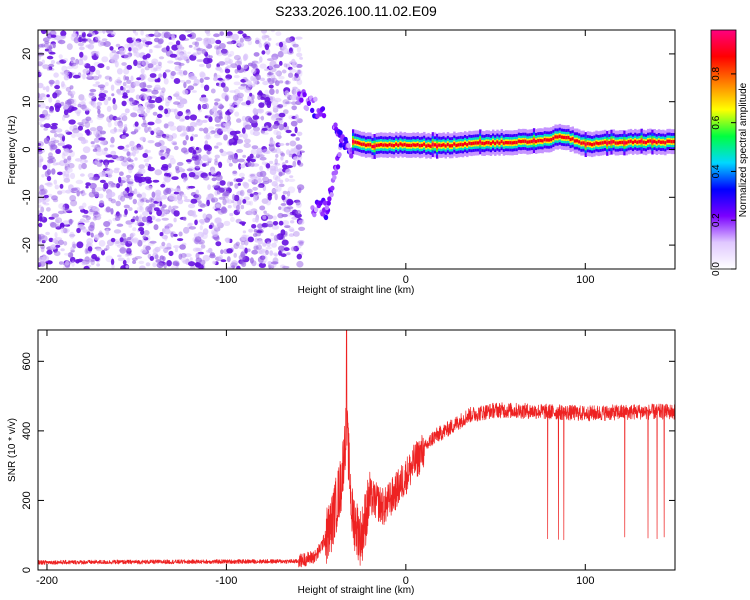  What do you see at coordinates (27, 54) in the screenshot?
I see `spectrogram-y-tick-label: 20` at bounding box center [27, 54].